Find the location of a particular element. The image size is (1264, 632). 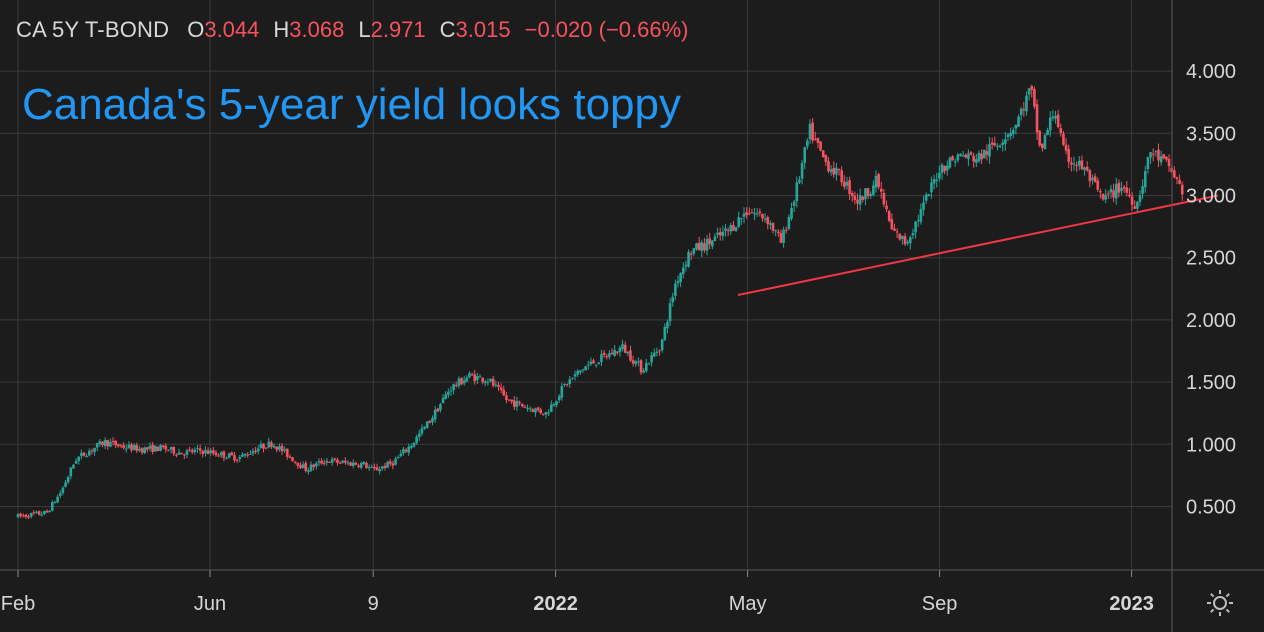

y-tick-label: 0.500 is located at coordinates (1211, 508).